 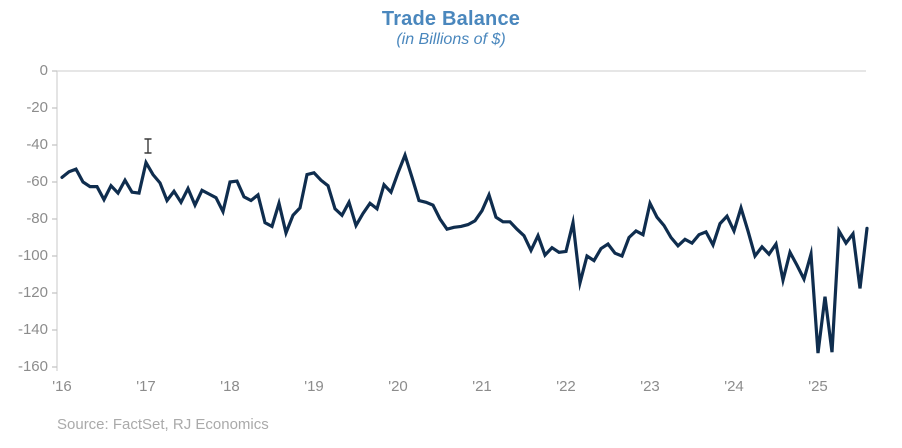 I want to click on x-axis-tick-label: '17, so click(x=146, y=386).